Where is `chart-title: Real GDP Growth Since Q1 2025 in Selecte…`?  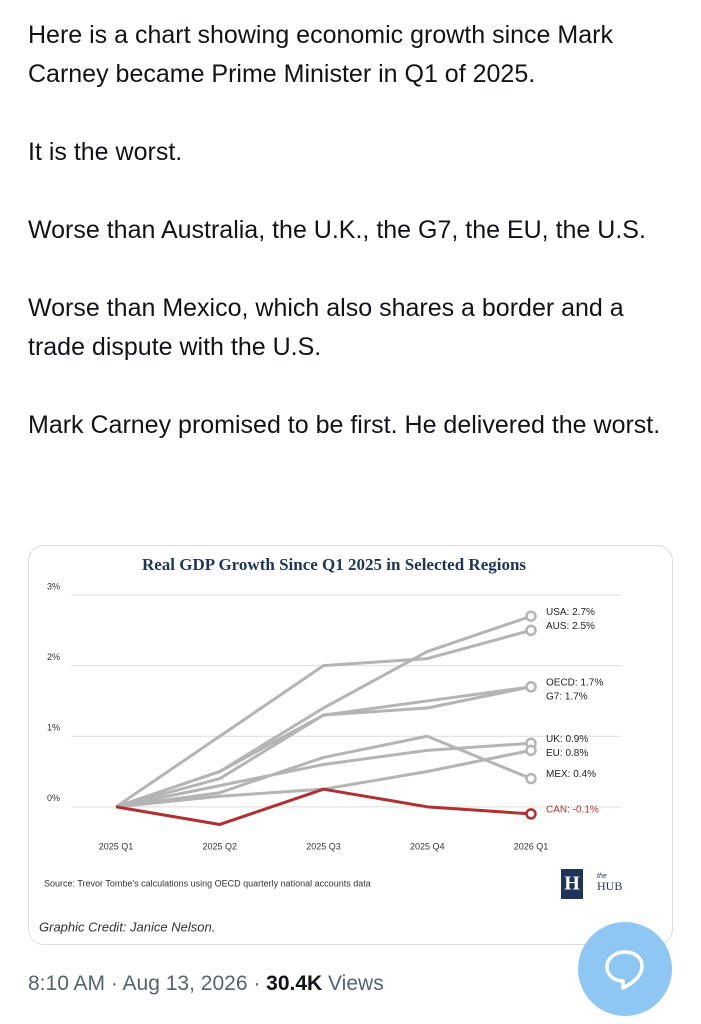
chart-title: Real GDP Growth Since Q1 2025 in Selecte… is located at coordinates (334, 564).